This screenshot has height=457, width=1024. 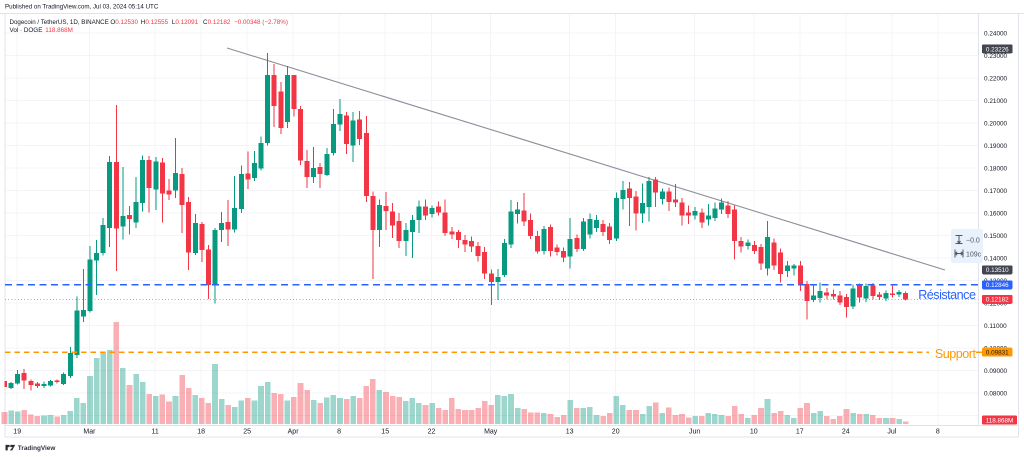 I want to click on svg-text: Jul, so click(x=891, y=432).